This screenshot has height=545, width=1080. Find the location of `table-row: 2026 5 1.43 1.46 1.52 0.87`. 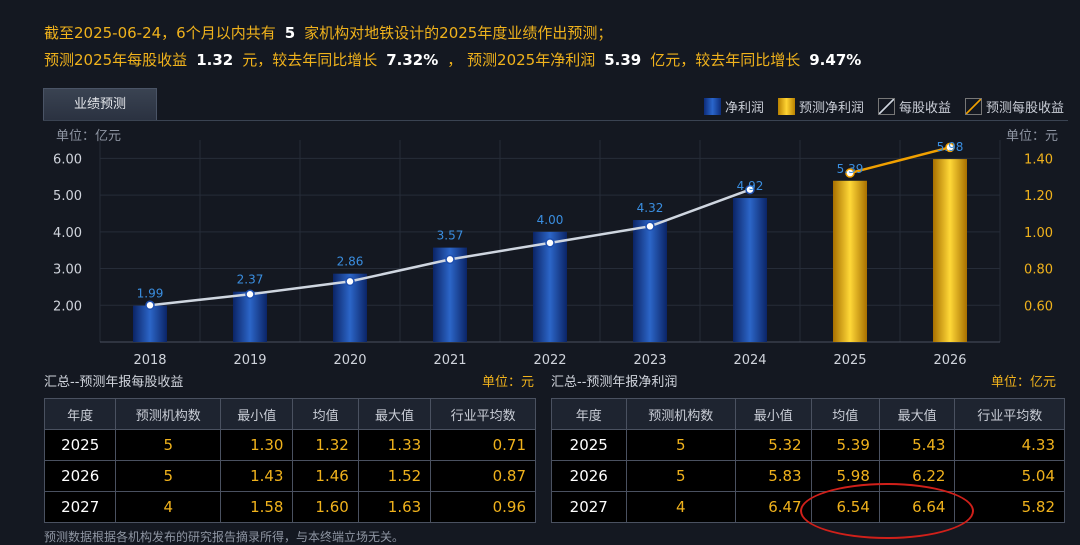

table-row: 2026 5 1.43 1.46 1.52 0.87 is located at coordinates (289, 476).